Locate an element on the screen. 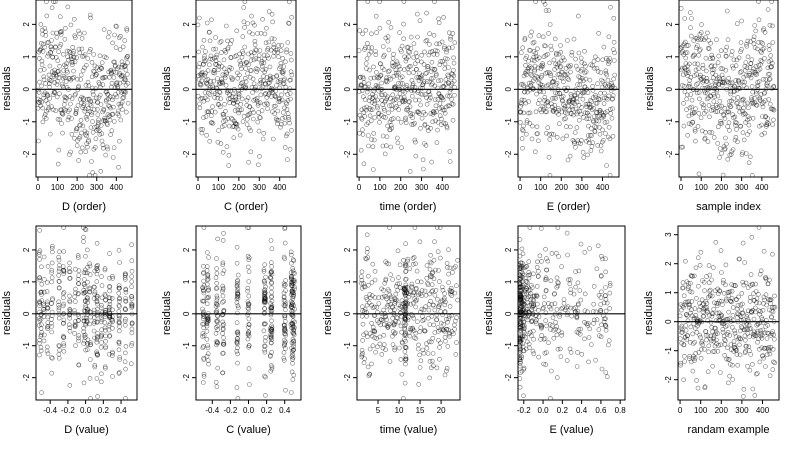 The image size is (800, 450). y-tick-label: -1 is located at coordinates (26, 346).